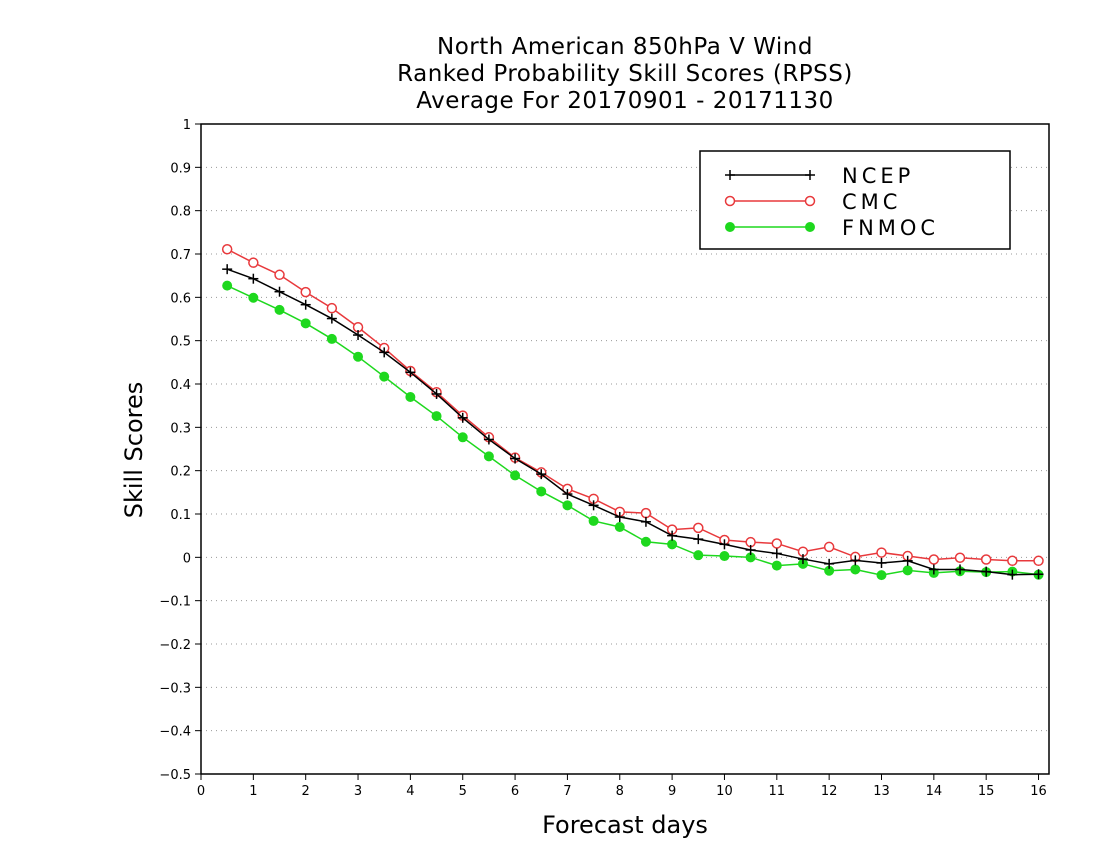 Image resolution: width=1100 pixels, height=850 pixels. Describe the element at coordinates (871, 202) in the screenshot. I see `legend-label-cmc: CMC` at that location.